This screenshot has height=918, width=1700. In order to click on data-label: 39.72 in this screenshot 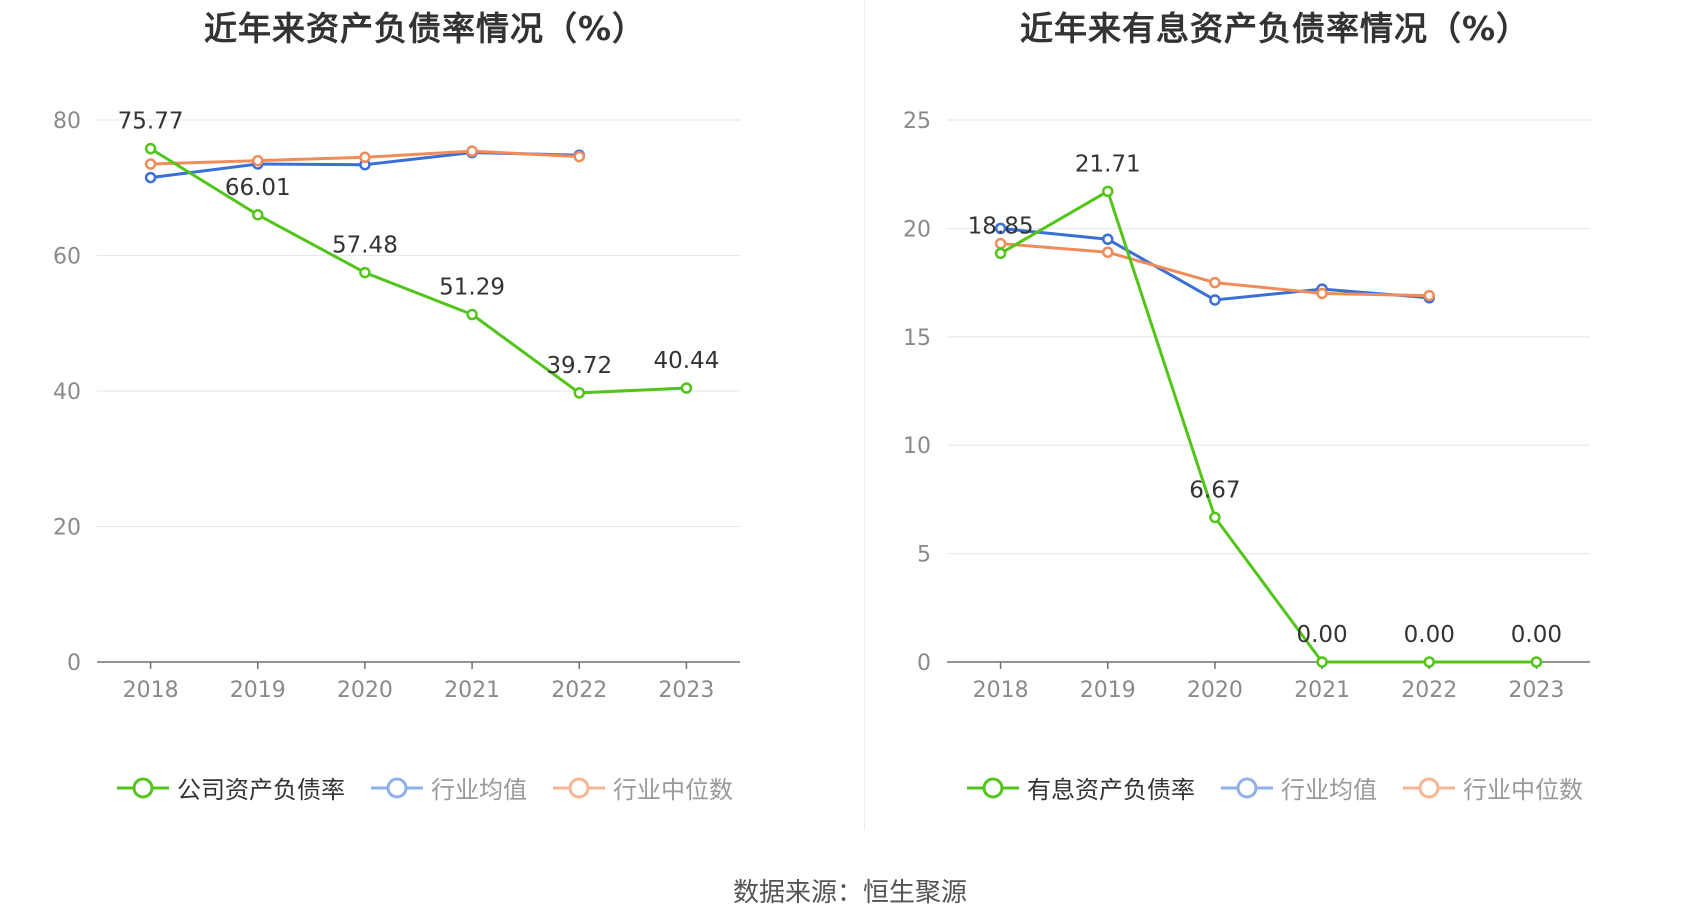, I will do `click(579, 366)`.